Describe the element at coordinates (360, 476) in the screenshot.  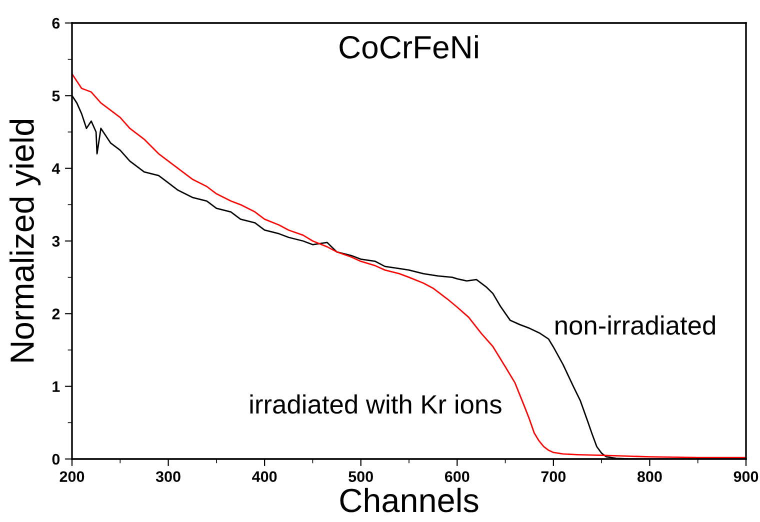
I see `x-tick-label: 500` at that location.